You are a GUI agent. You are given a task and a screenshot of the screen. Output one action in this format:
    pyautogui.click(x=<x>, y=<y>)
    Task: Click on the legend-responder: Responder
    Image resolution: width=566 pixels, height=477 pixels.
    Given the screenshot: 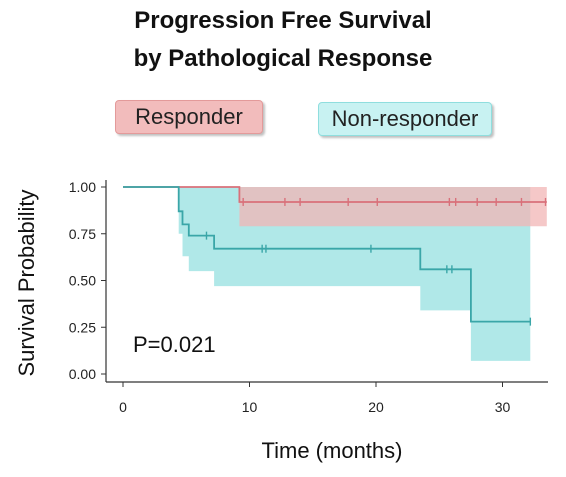 What is the action you would take?
    pyautogui.click(x=189, y=117)
    